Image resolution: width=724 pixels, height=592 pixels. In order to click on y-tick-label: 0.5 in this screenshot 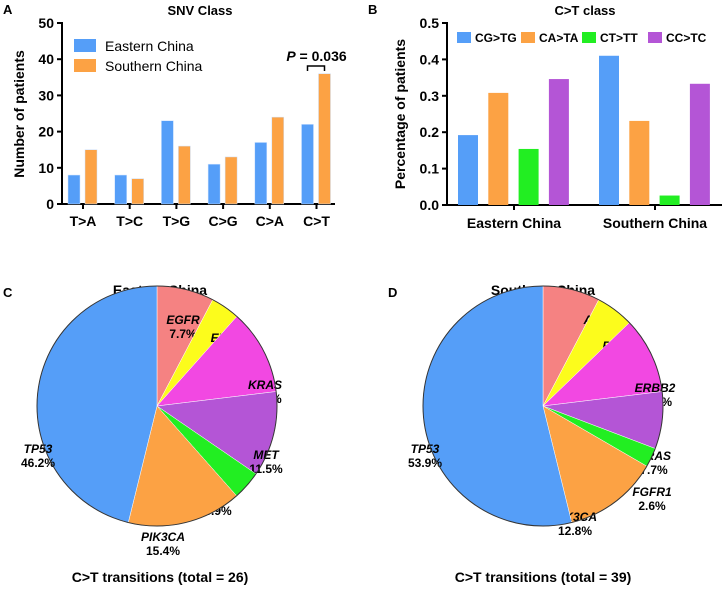, I will do `click(430, 23)`.